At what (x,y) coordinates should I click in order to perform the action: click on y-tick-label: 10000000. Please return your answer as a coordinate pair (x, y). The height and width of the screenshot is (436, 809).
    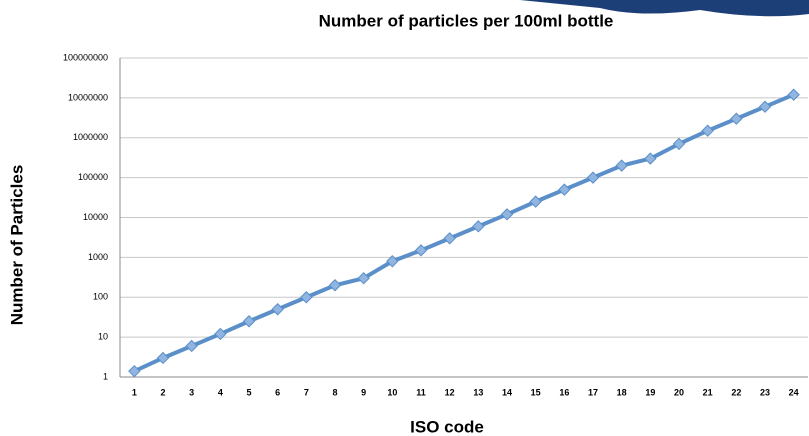
    Looking at the image, I should click on (88, 97).